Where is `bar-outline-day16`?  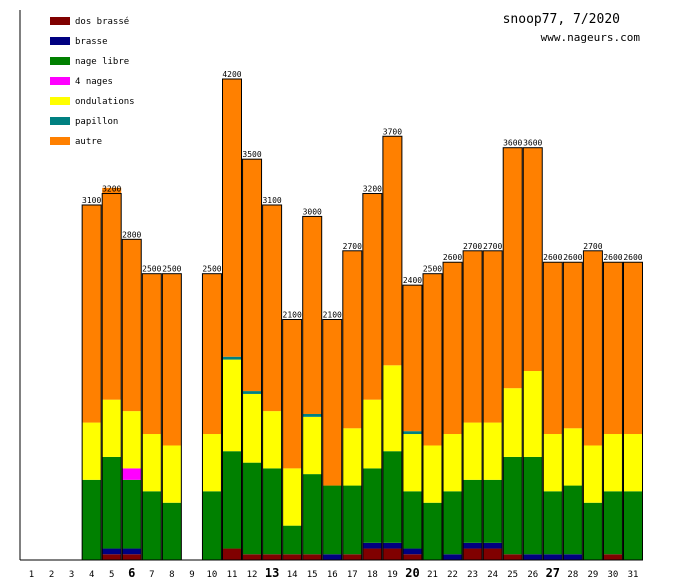 bar-outline-day16 is located at coordinates (332, 440).